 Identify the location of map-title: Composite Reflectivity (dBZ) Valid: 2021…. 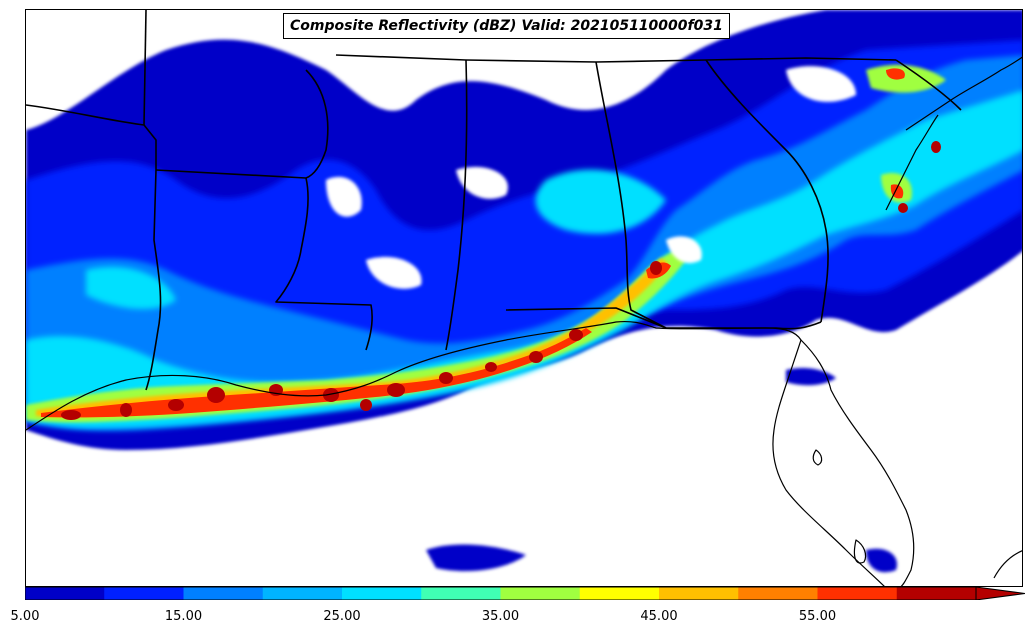
(506, 26).